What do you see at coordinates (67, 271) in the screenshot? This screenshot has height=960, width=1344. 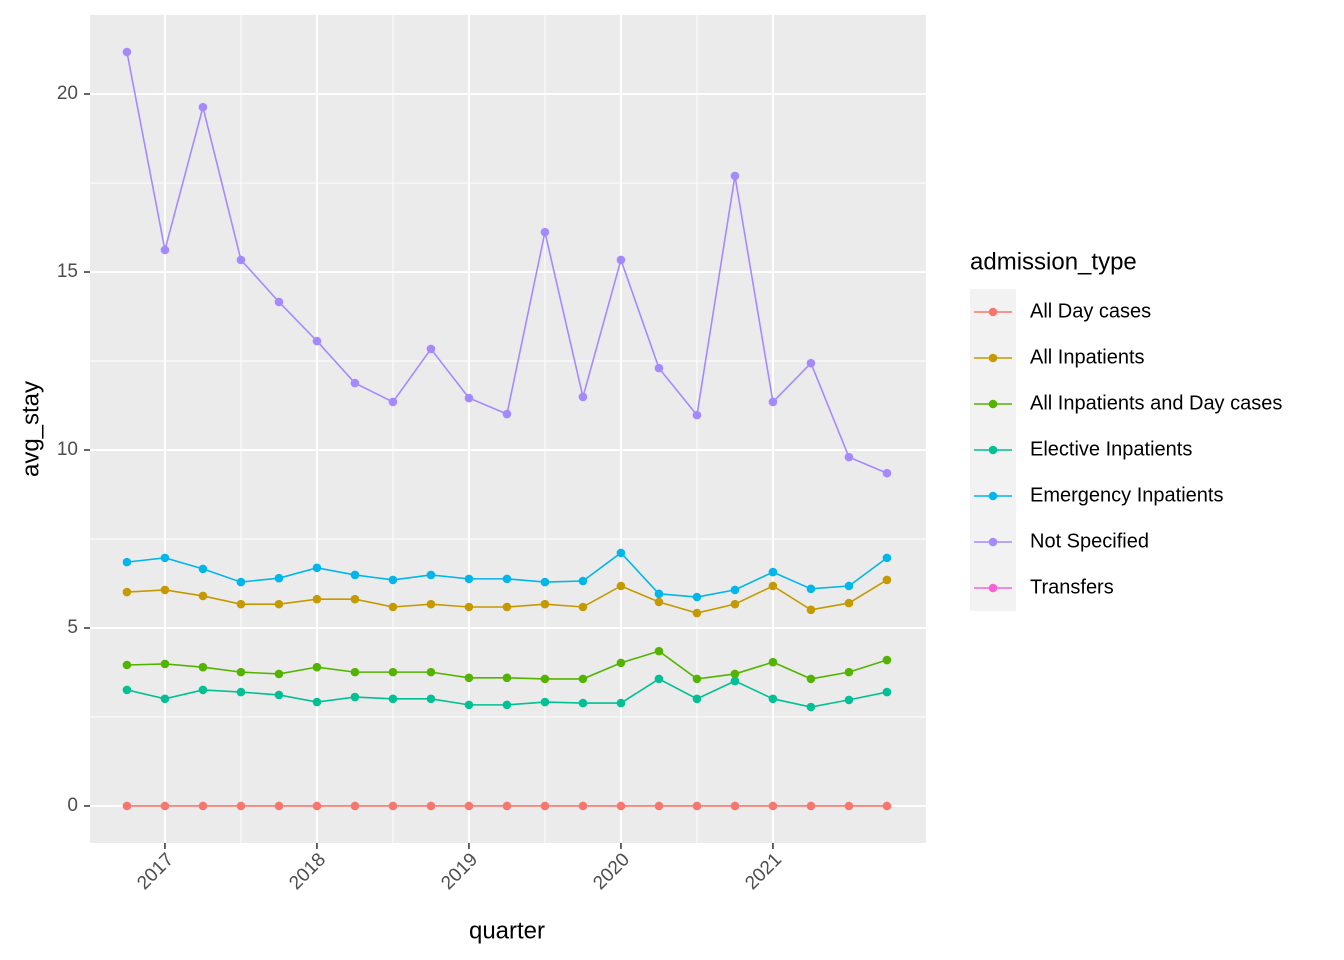 I see `y-tick-label: 15` at bounding box center [67, 271].